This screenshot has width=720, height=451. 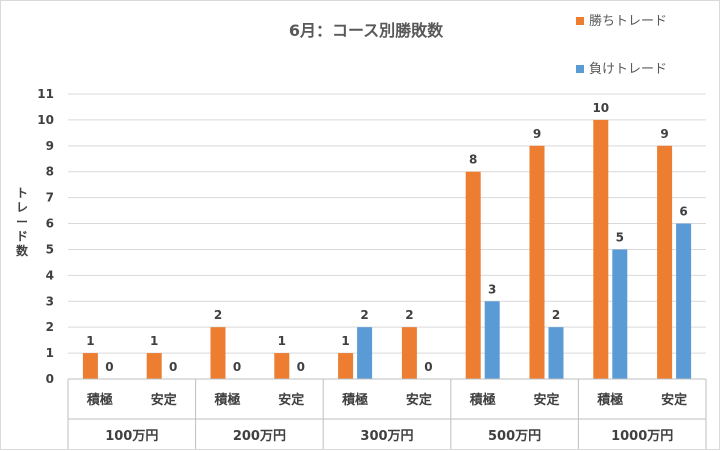 What do you see at coordinates (473, 160) in the screenshot?
I see `data-label: 8` at bounding box center [473, 160].